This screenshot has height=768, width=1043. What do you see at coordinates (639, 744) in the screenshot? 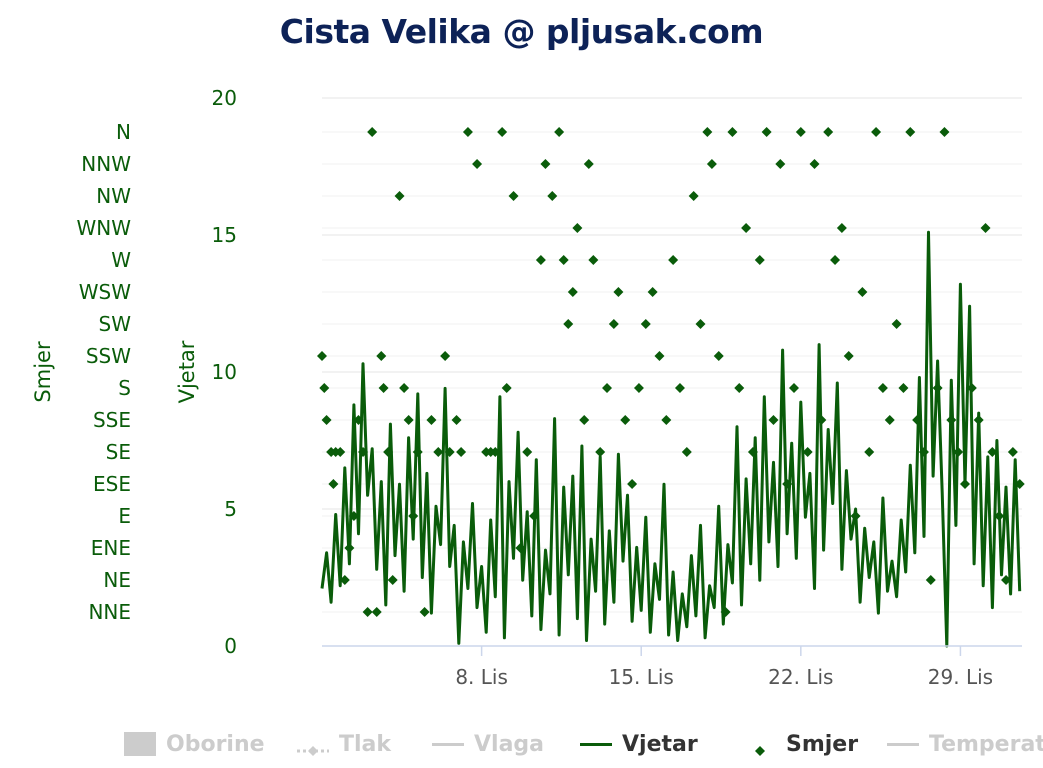
I see `legend-item-vjetar: Vjetar` at bounding box center [639, 744].